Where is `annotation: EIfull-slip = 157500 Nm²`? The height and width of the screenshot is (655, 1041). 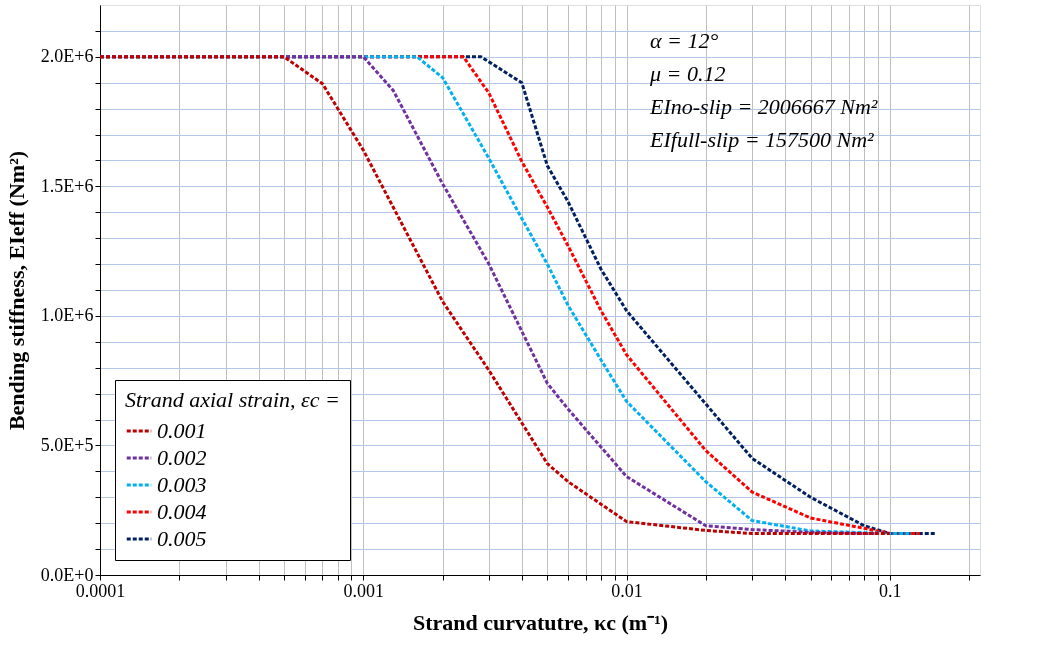 annotation: EIfull-slip = 157500 Nm² is located at coordinates (762, 139).